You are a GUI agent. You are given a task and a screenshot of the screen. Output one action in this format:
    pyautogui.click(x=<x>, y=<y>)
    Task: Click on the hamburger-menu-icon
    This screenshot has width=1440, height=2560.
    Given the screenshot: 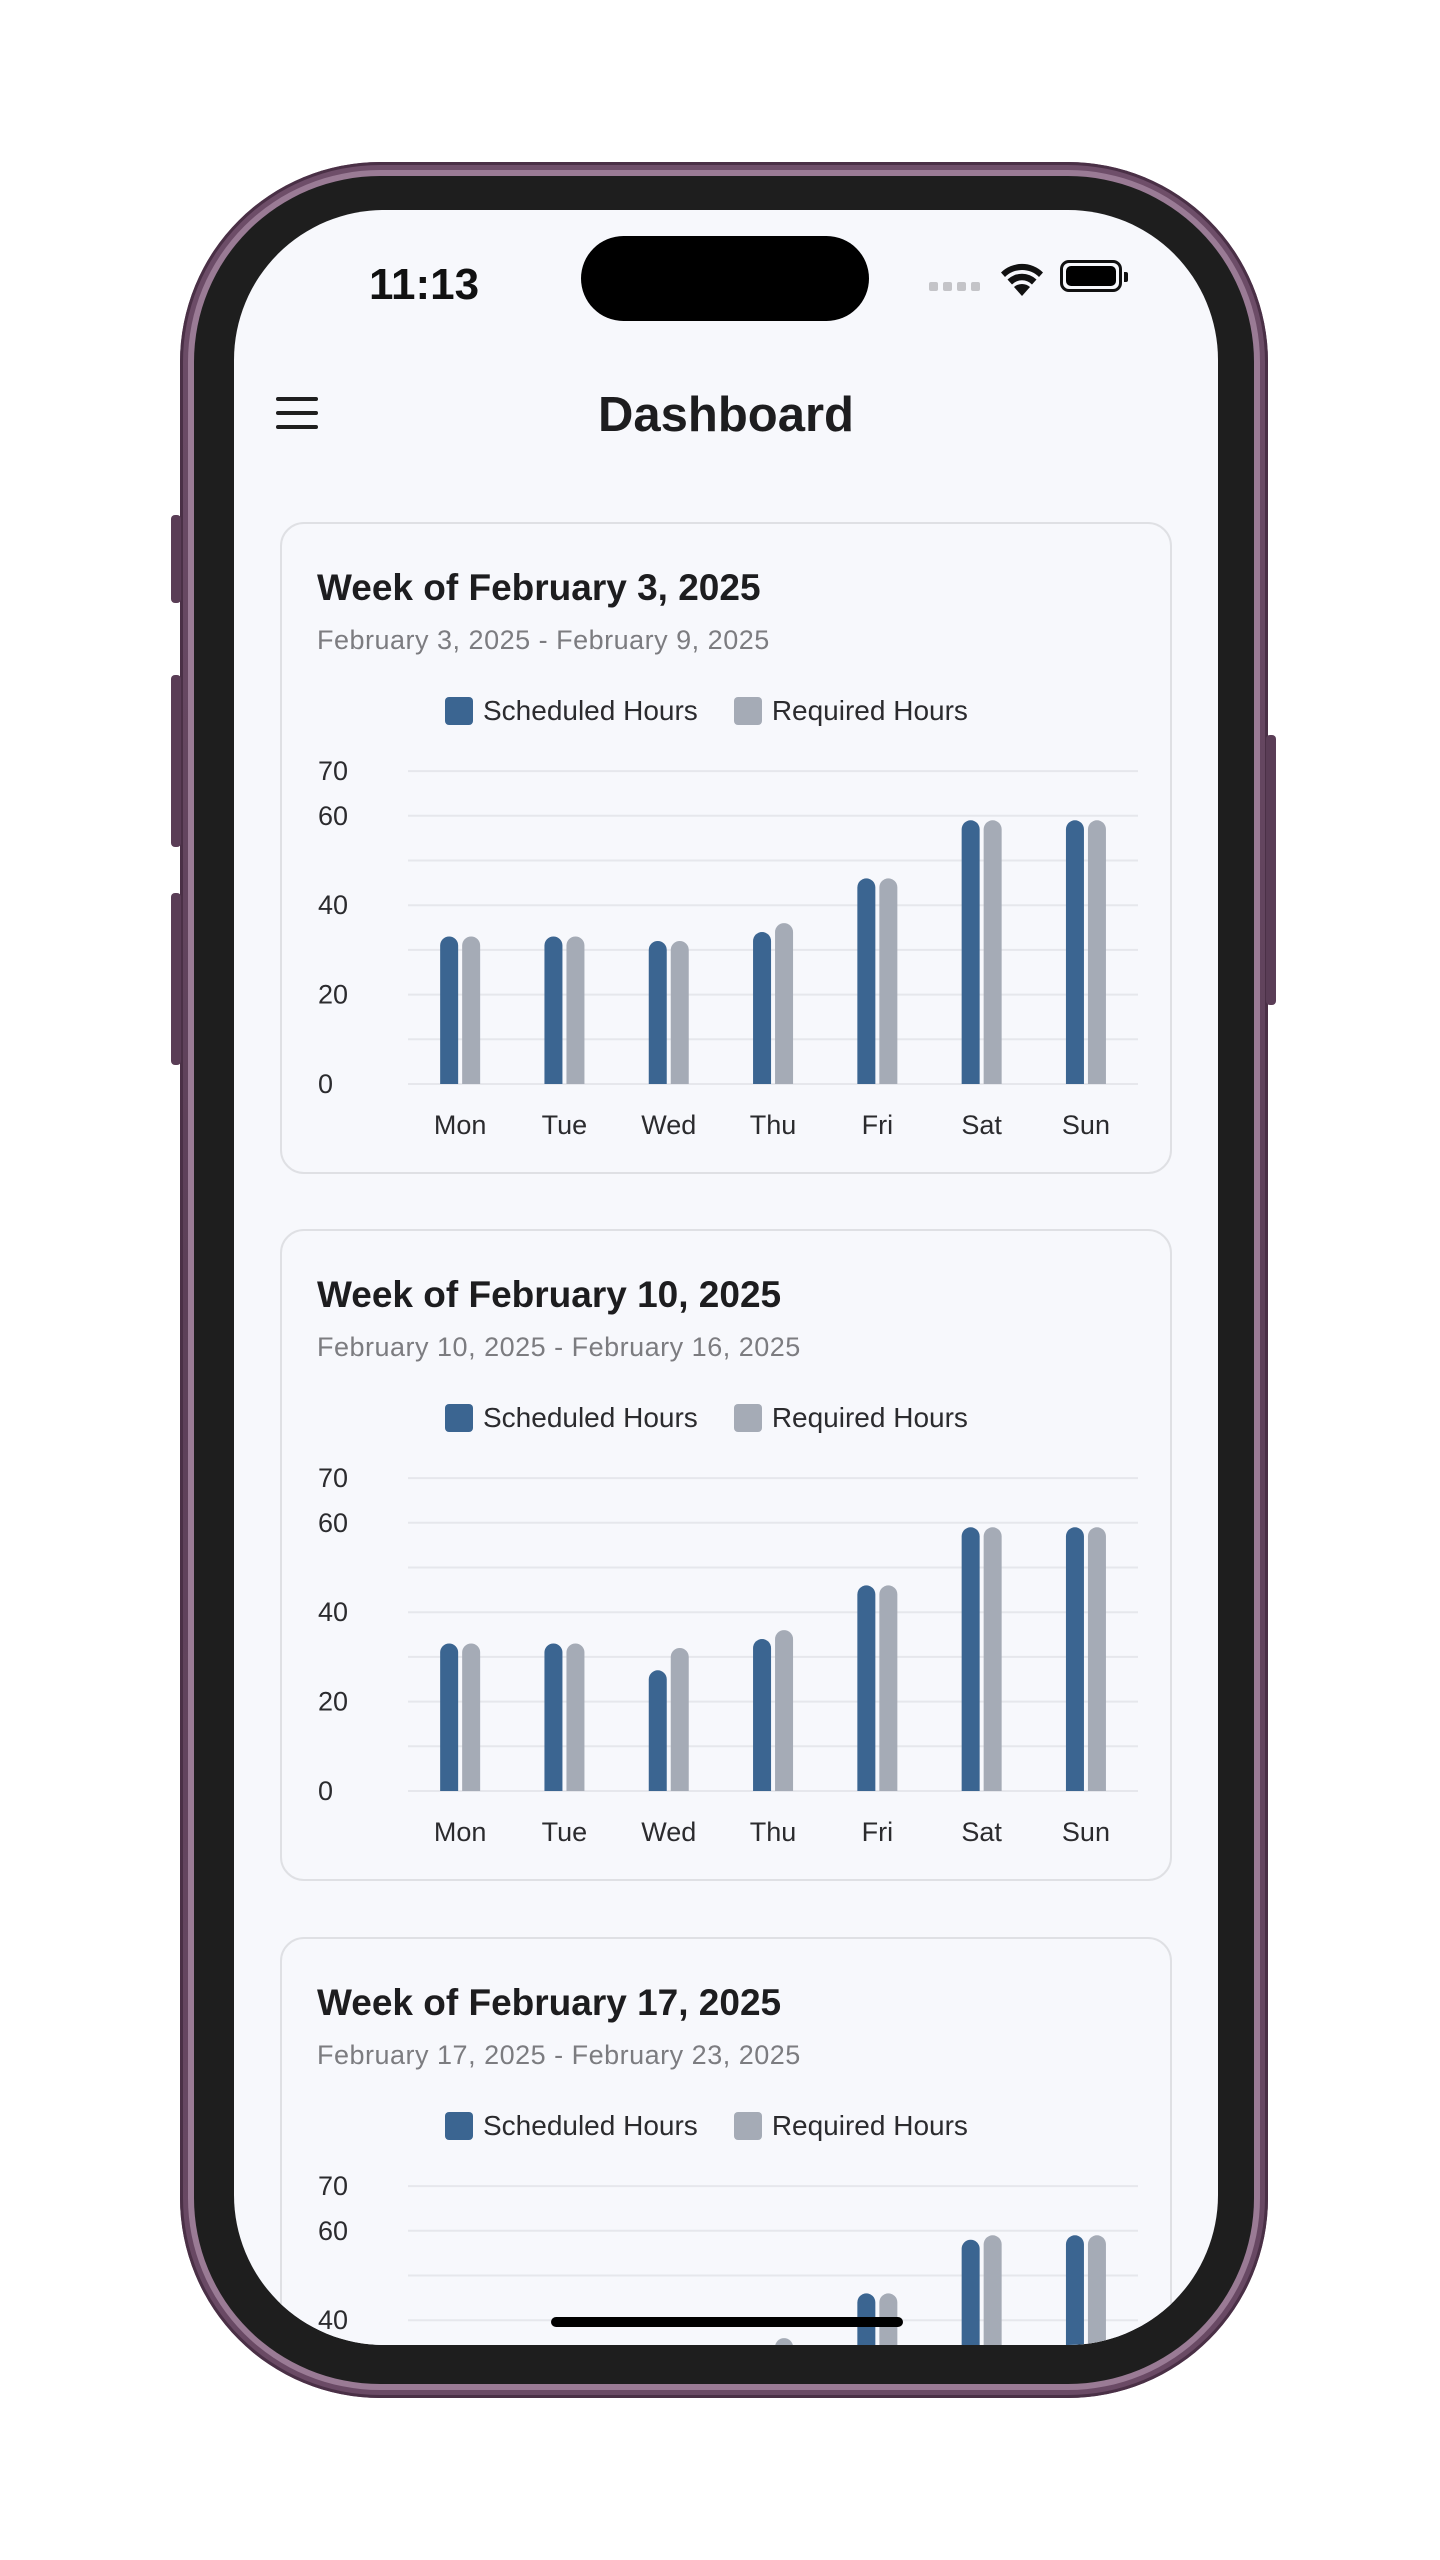 What is the action you would take?
    pyautogui.click(x=298, y=413)
    